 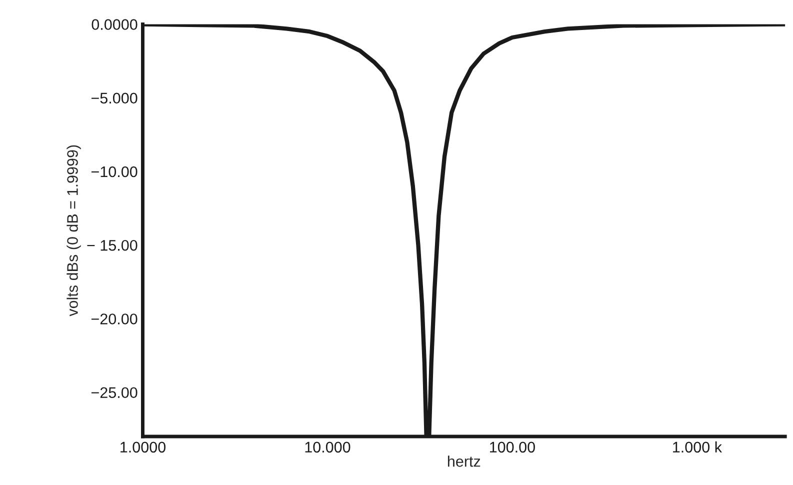 What do you see at coordinates (114, 392) in the screenshot?
I see `y-tick-label: −25.00` at bounding box center [114, 392].